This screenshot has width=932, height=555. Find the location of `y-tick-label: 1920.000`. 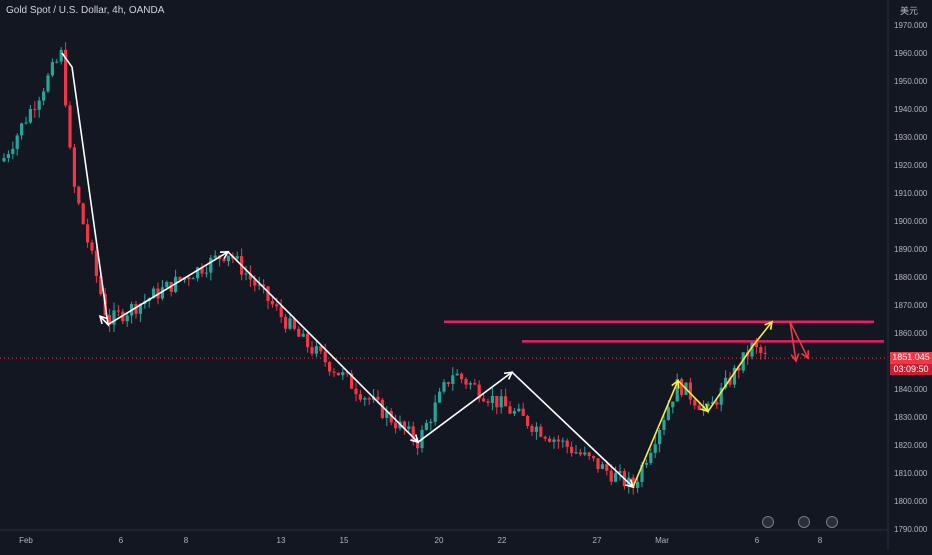

y-tick-label: 1920.000 is located at coordinates (911, 165).